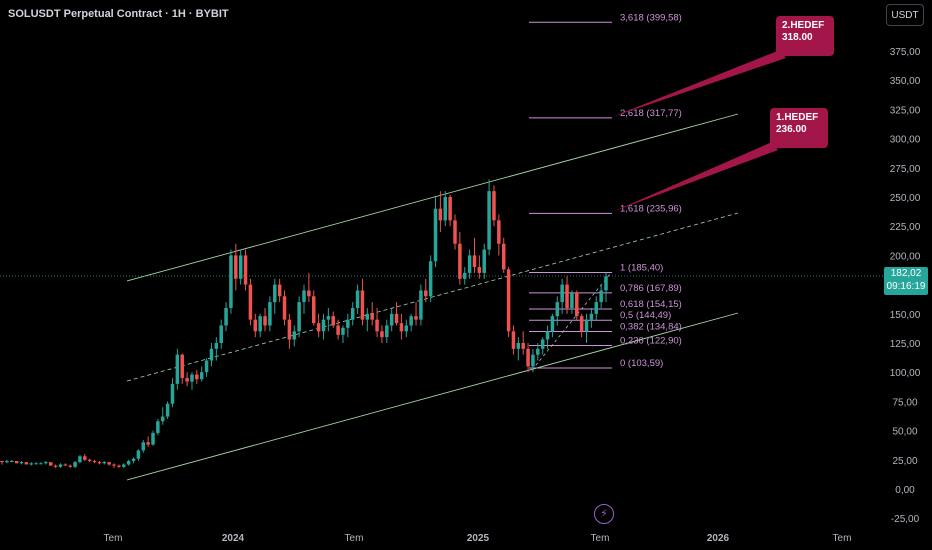 This screenshot has width=932, height=550. Describe the element at coordinates (651, 208) in the screenshot. I see `fib-level-label: 1,618 (235,96)` at that location.